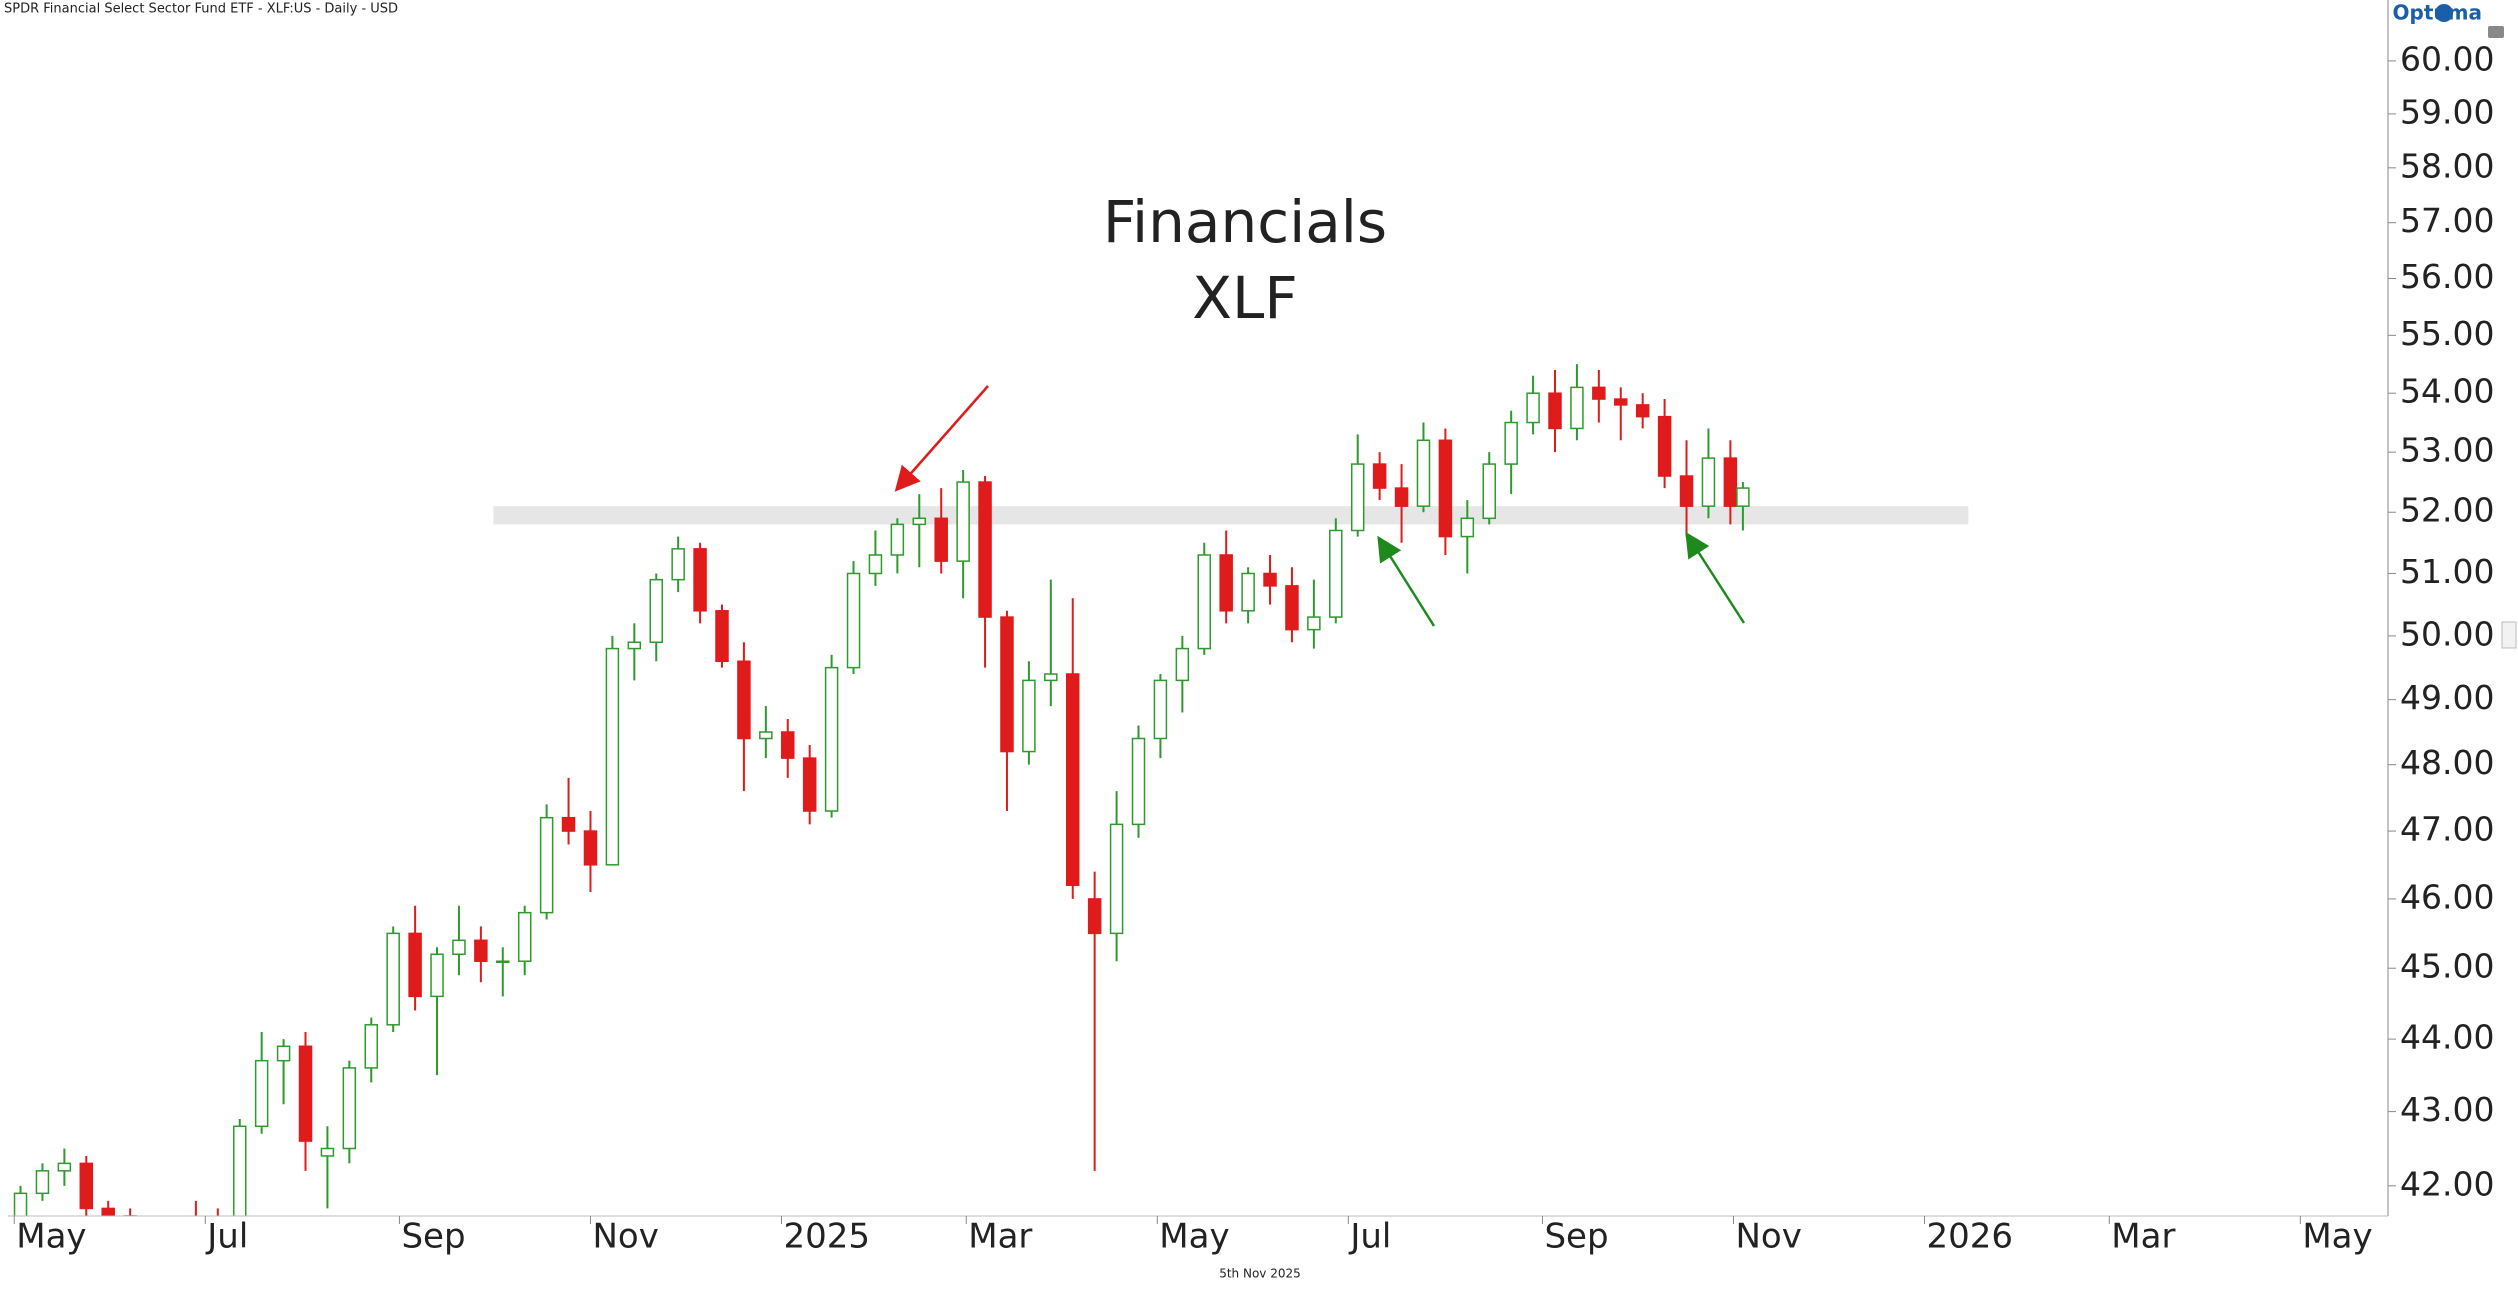 The image size is (2518, 1292). Describe the element at coordinates (2447, 276) in the screenshot. I see `y-tick-label: 56.00` at that location.